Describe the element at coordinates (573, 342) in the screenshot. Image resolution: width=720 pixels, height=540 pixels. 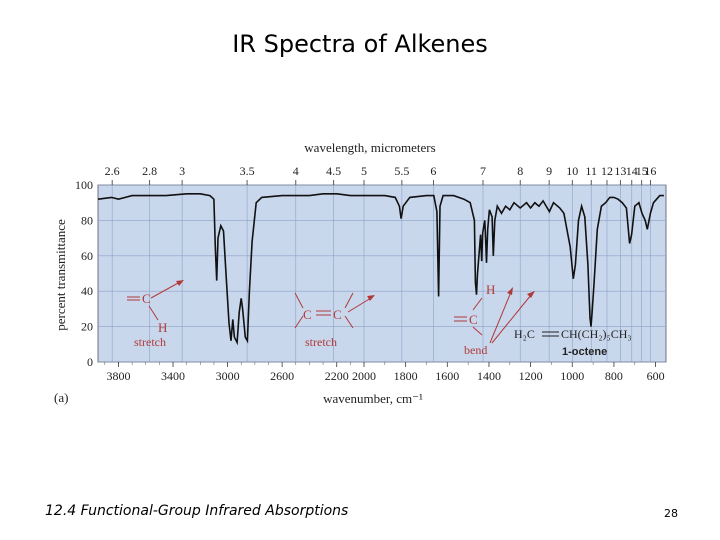
I see `molecule-structure: H₂C CH(CH₂)₅CH₃ 1-octene` at that location.